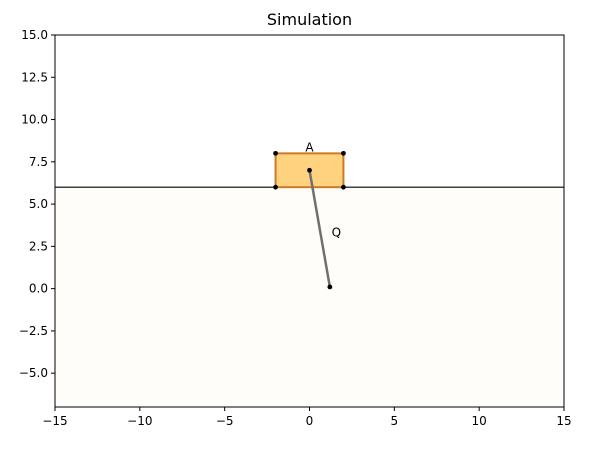 The image size is (600, 455). What do you see at coordinates (33, 331) in the screenshot?
I see `y-tick-label: −2.5` at bounding box center [33, 331].